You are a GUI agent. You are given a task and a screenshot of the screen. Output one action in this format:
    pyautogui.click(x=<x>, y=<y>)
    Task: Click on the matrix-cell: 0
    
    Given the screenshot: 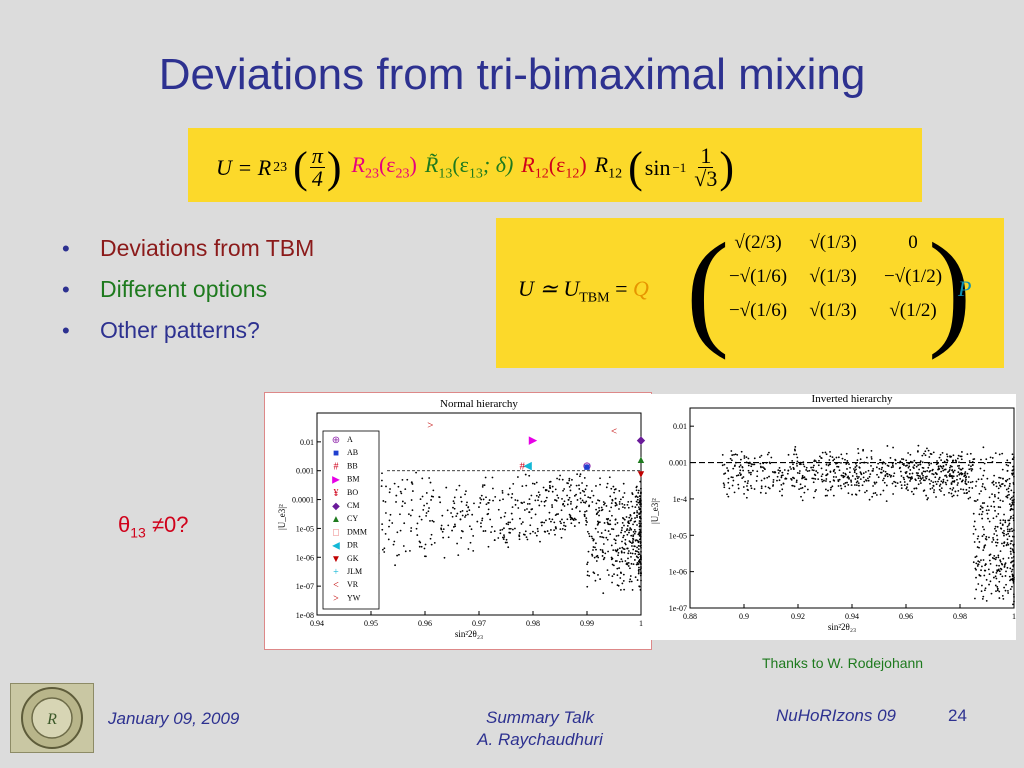 What is the action you would take?
    pyautogui.click(x=913, y=242)
    